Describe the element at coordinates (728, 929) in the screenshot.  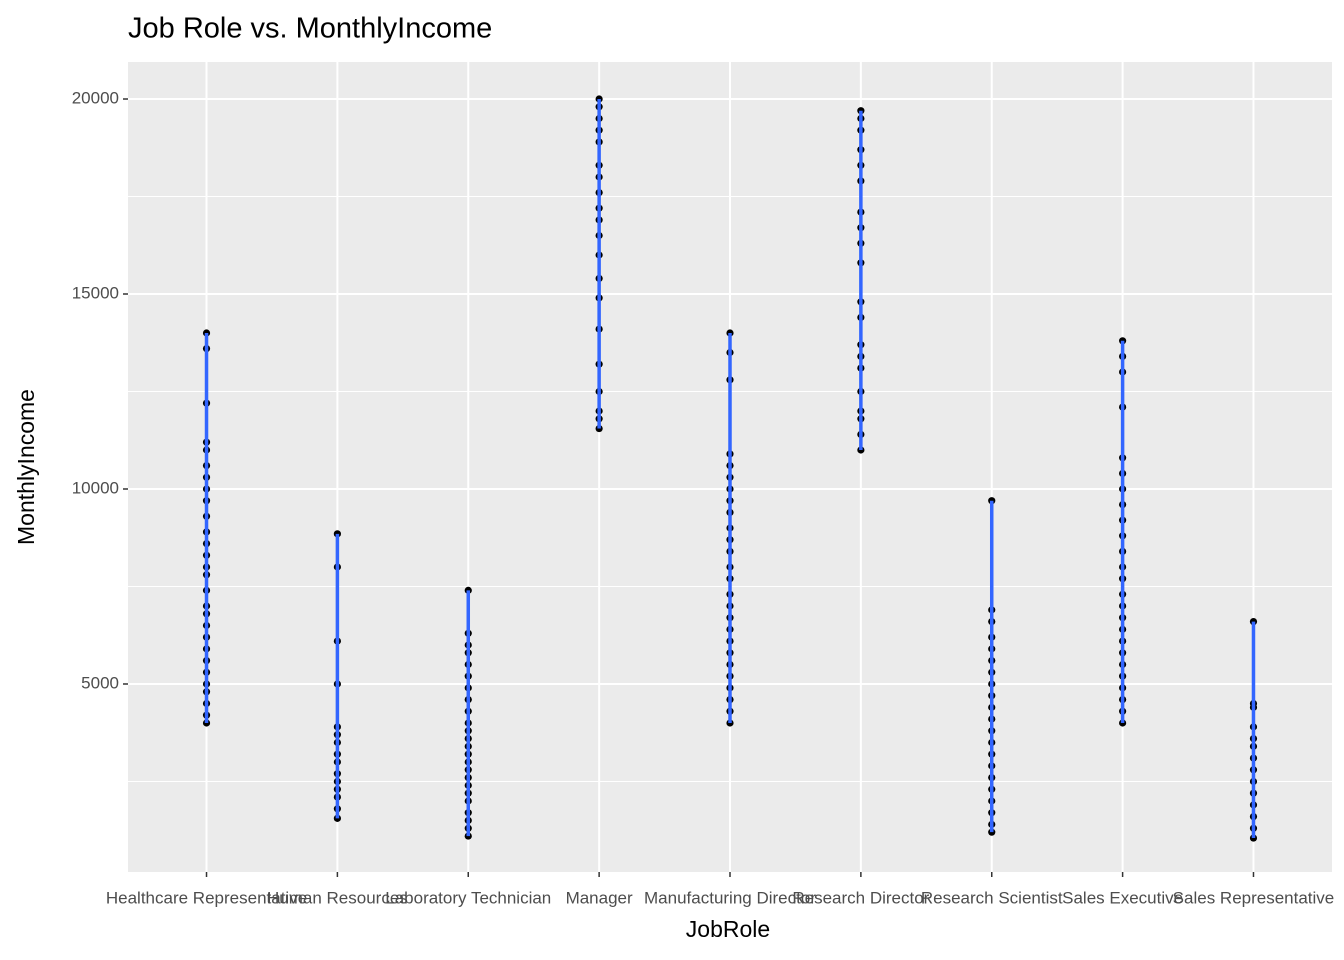
I see `x-axis-label: JobRole` at that location.